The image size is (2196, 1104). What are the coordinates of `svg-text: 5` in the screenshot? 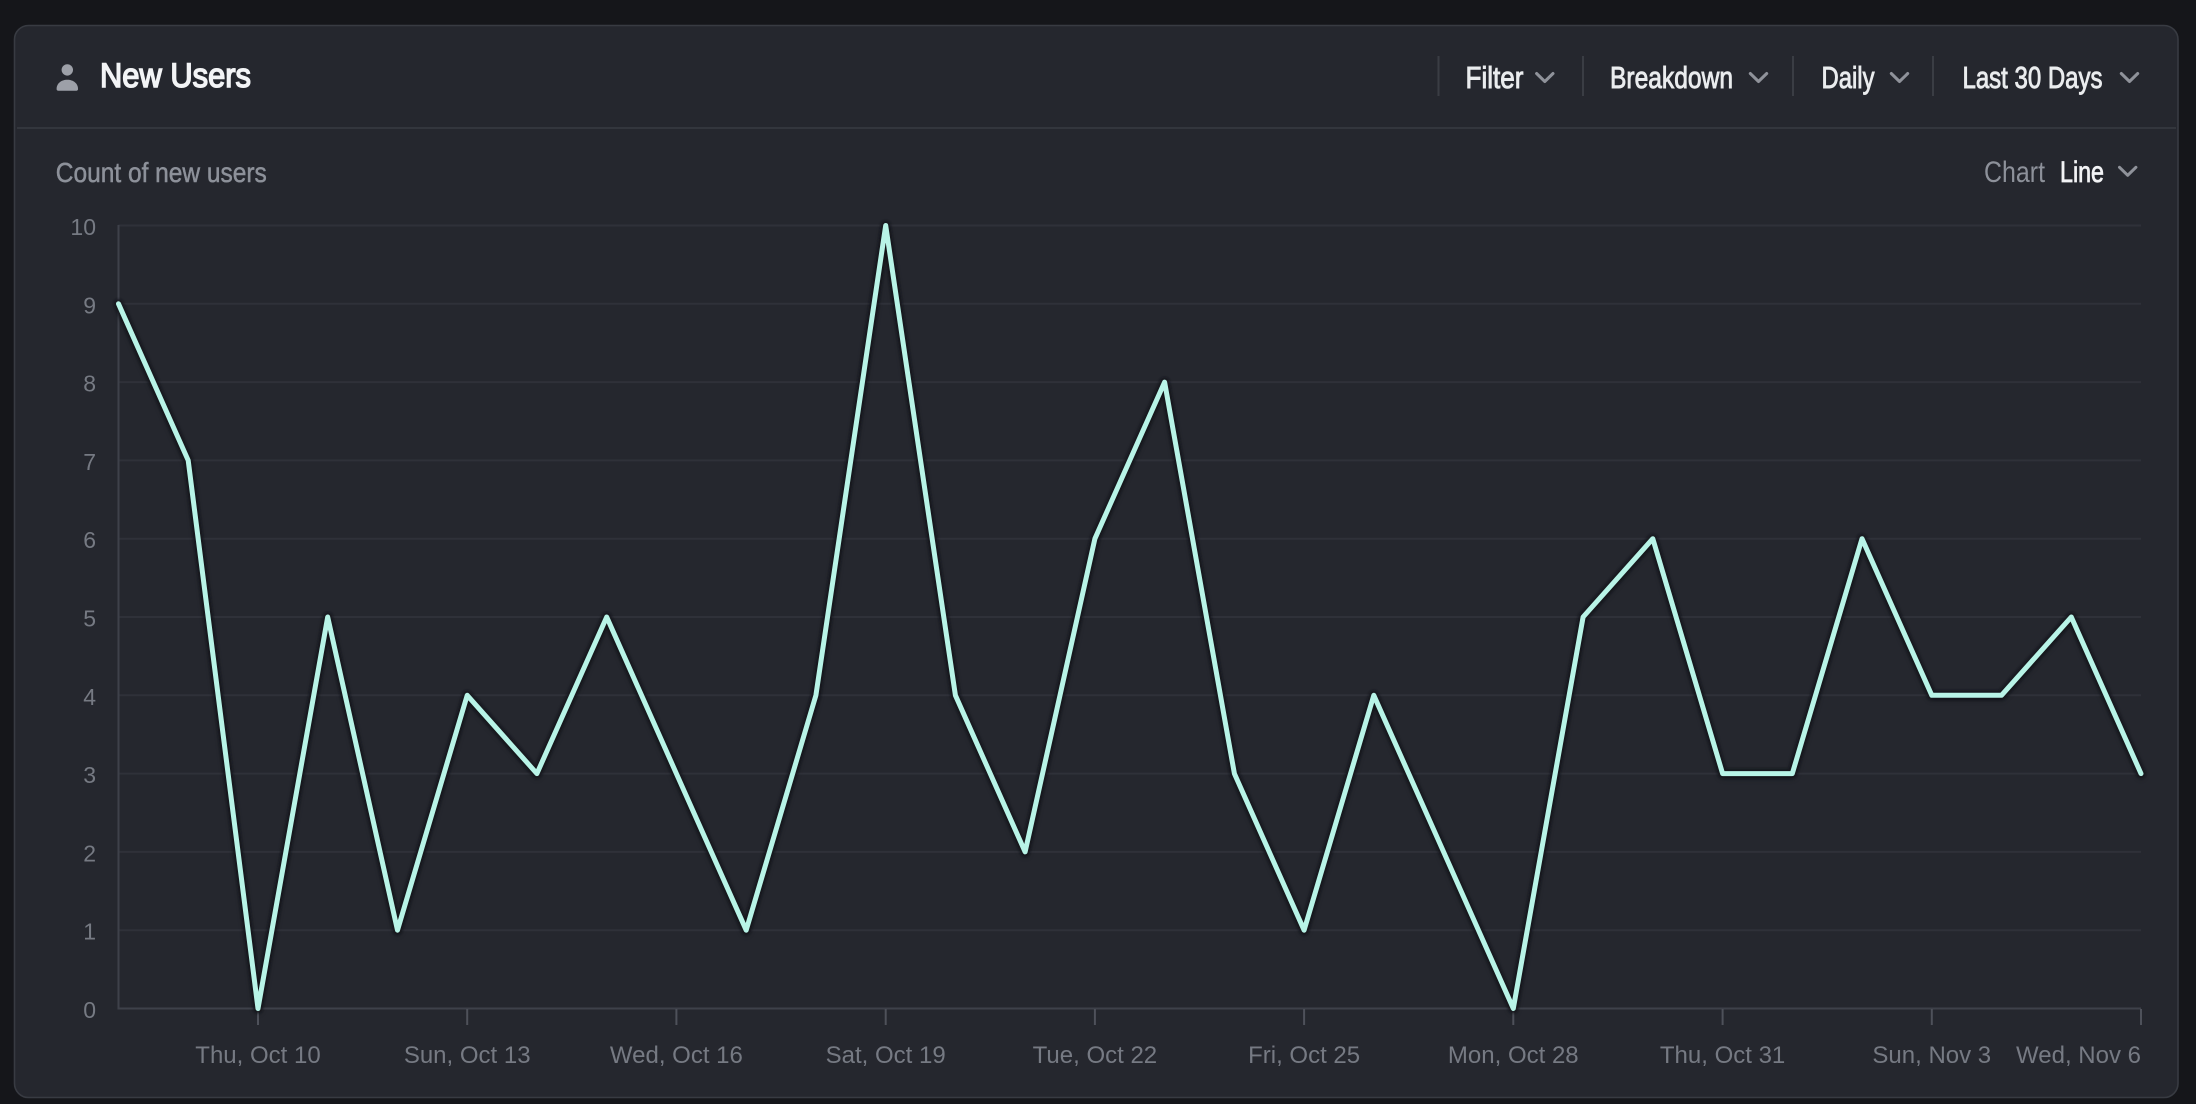 It's located at (89, 619).